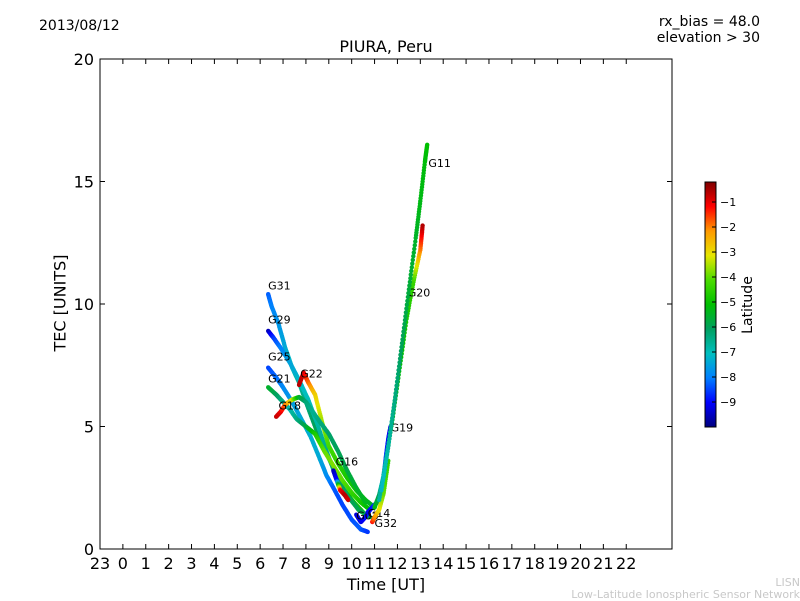 The image size is (800, 601). What do you see at coordinates (397, 563) in the screenshot?
I see `x-tick-label: 12` at bounding box center [397, 563].